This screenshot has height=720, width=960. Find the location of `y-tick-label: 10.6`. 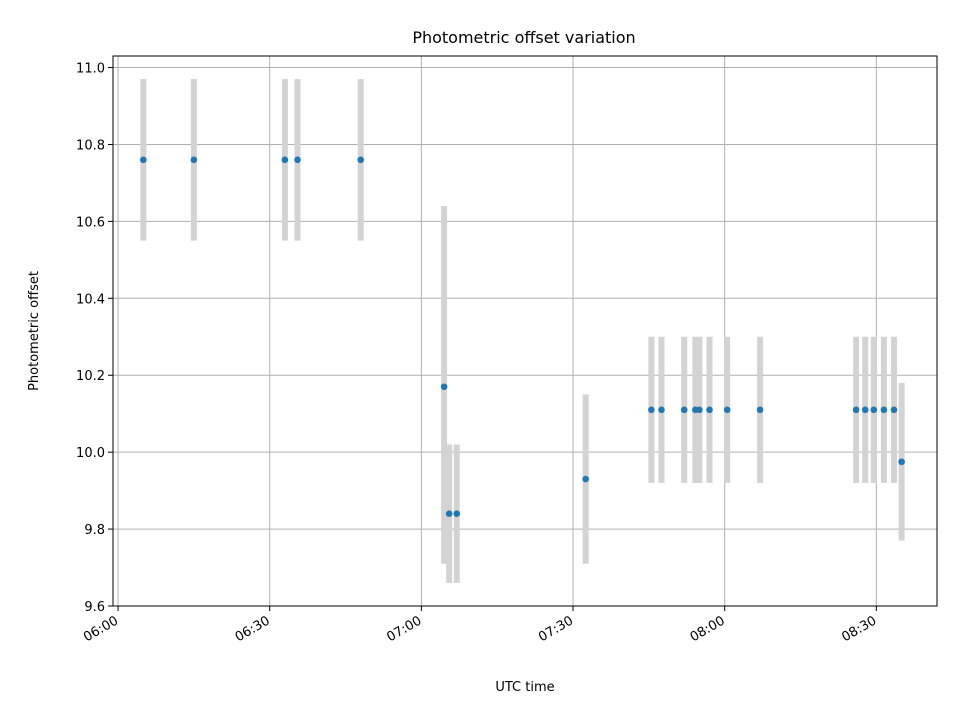

y-tick-label: 10.6 is located at coordinates (90, 222).